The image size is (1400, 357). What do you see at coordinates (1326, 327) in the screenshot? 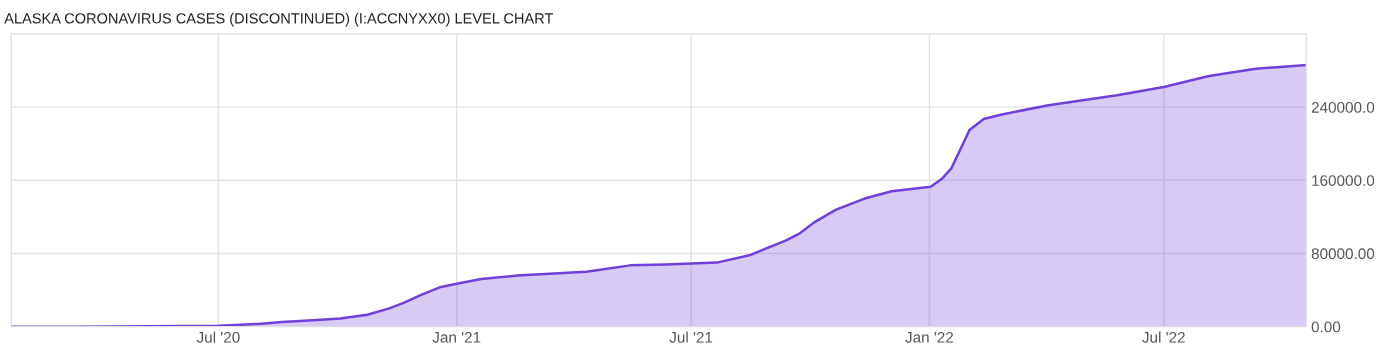
I see `y-tick-label: 0.00` at bounding box center [1326, 327].